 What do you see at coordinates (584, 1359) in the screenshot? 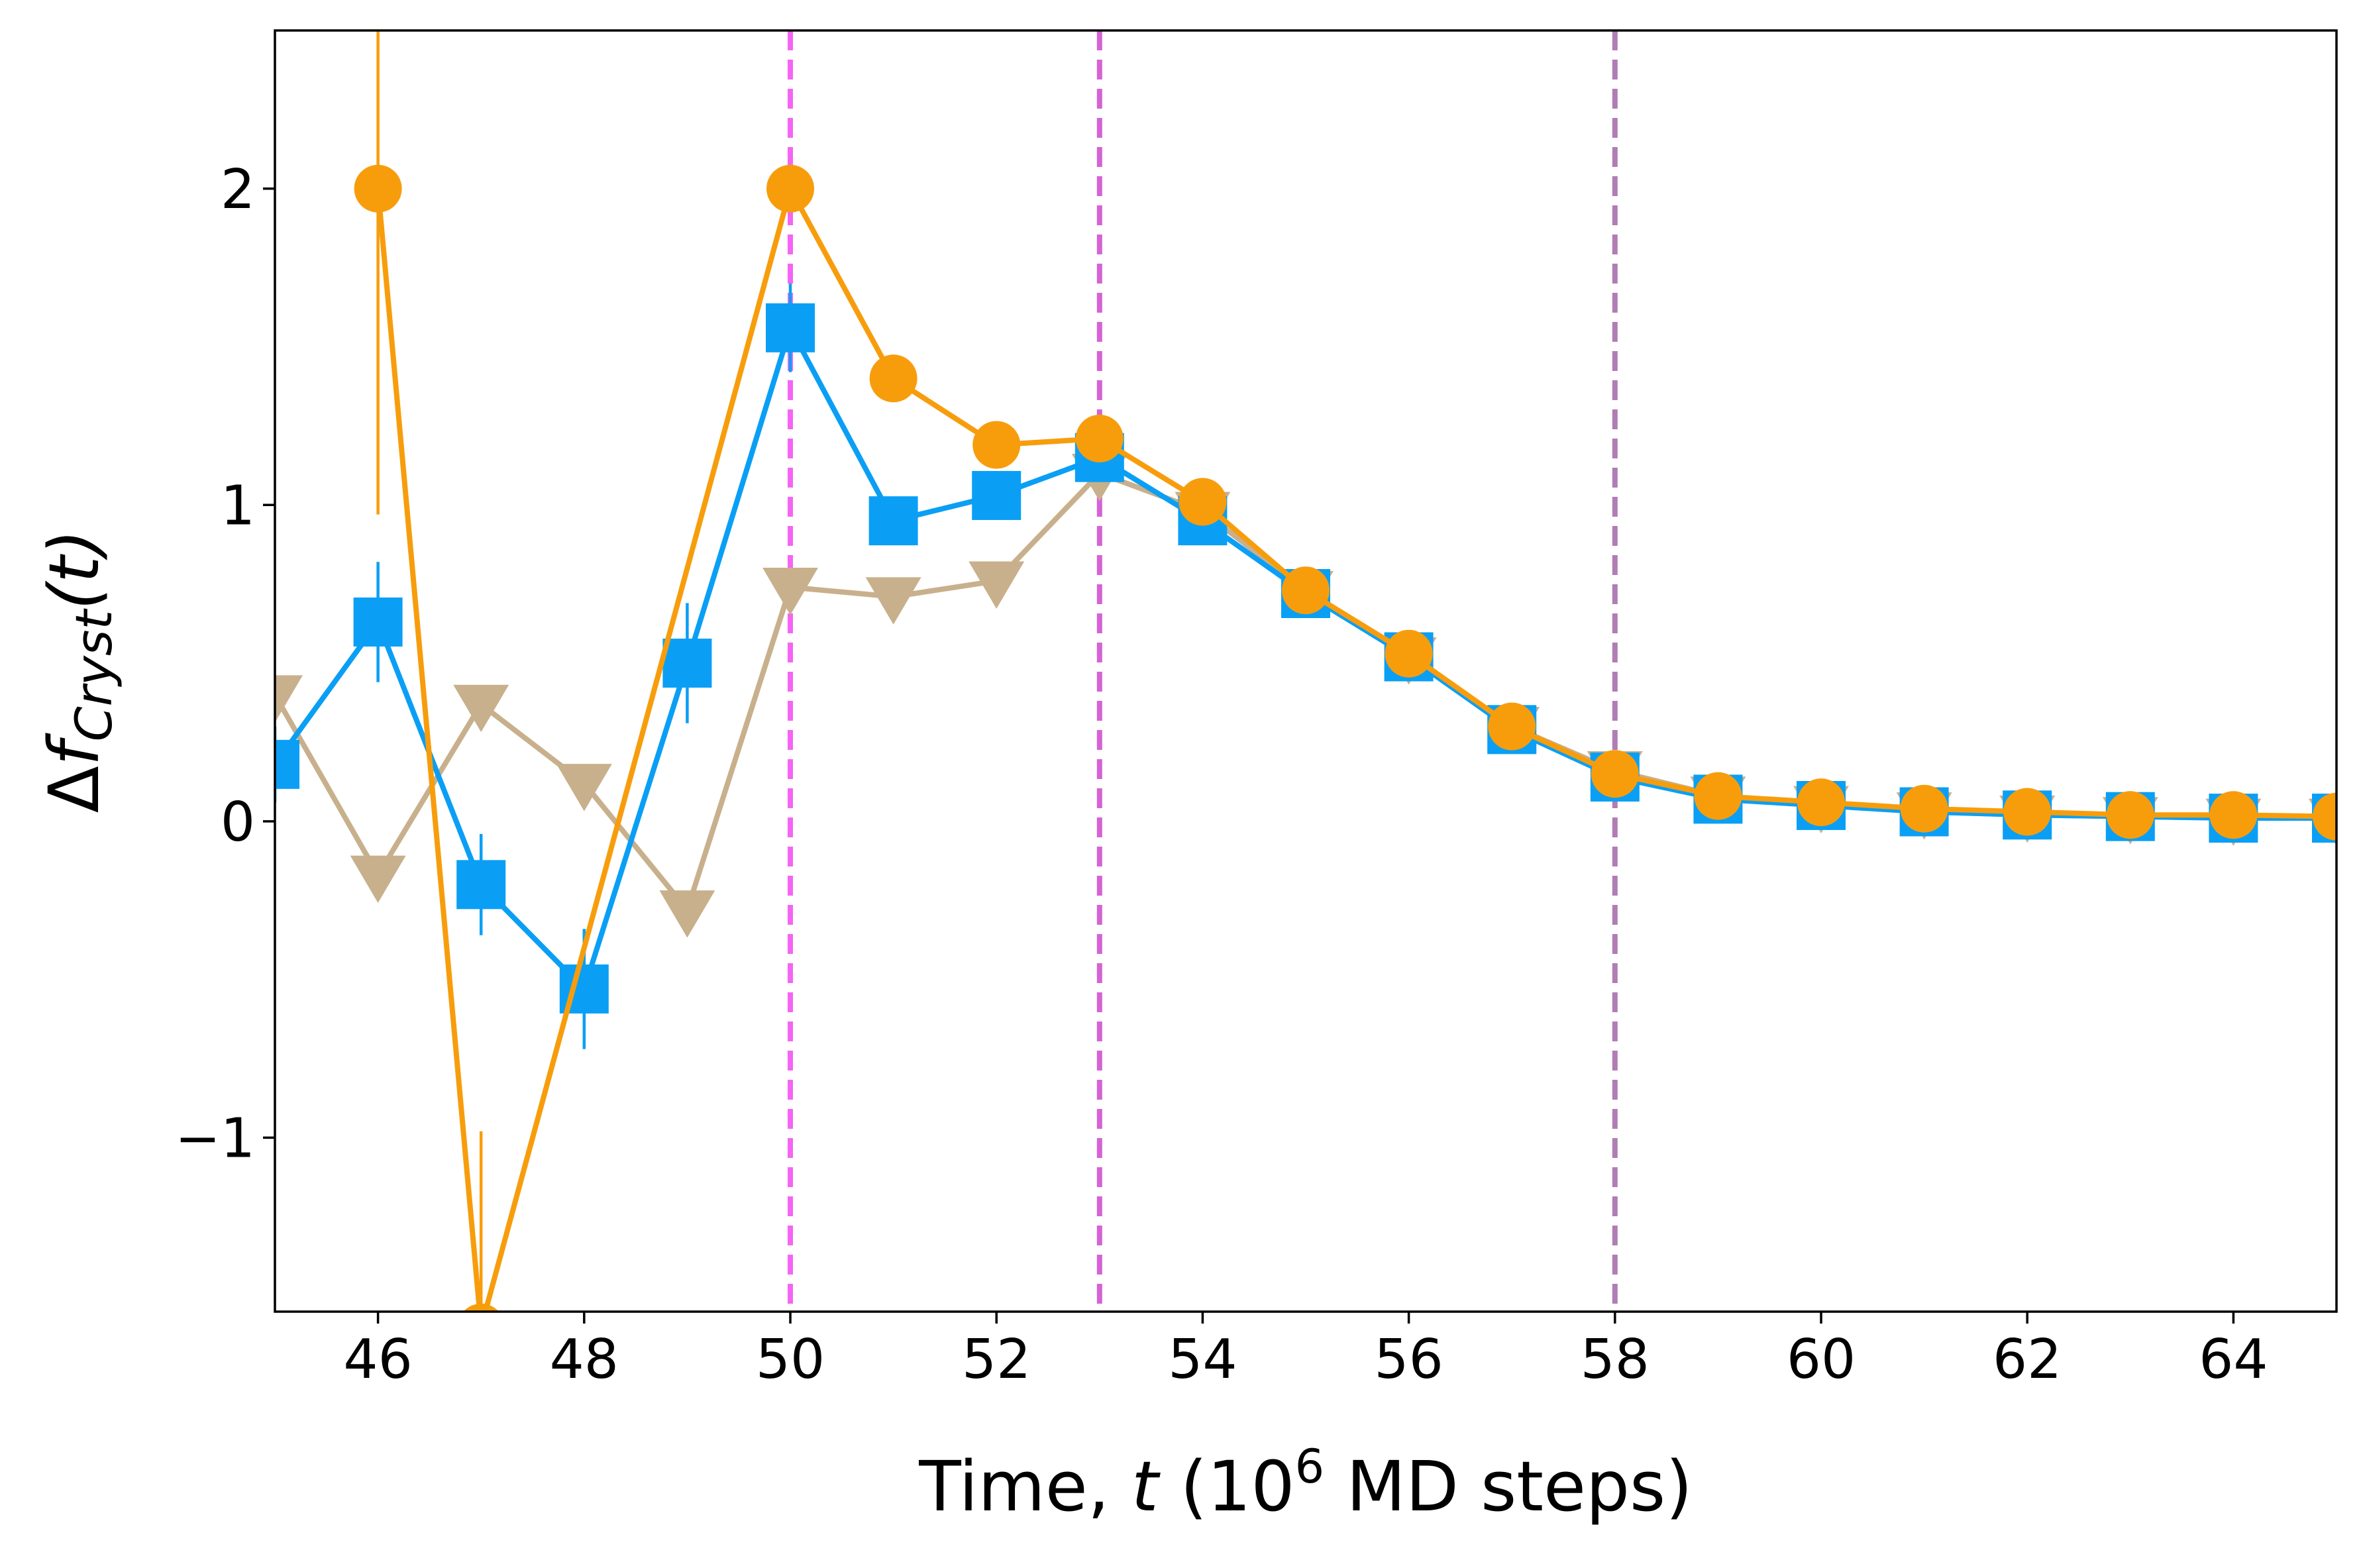
I see `x-tick-label-1: 48` at bounding box center [584, 1359].